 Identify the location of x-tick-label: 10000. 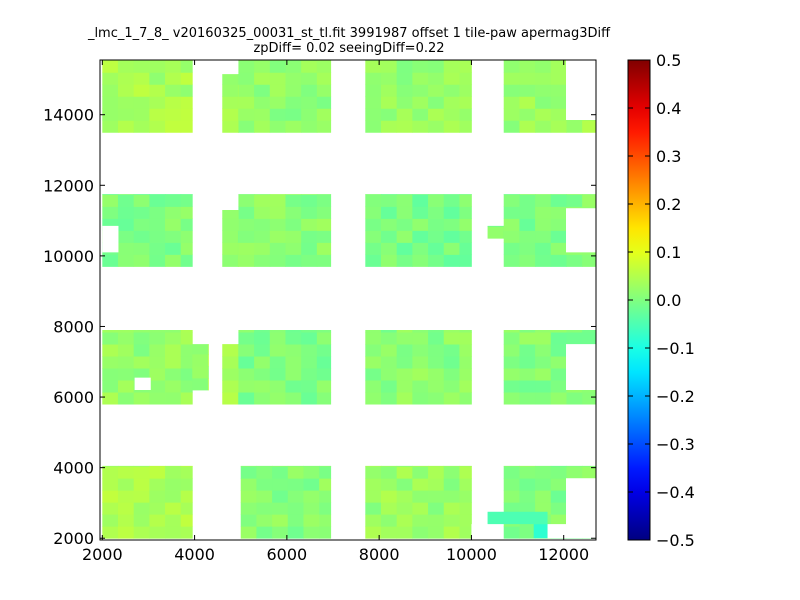
(471, 554).